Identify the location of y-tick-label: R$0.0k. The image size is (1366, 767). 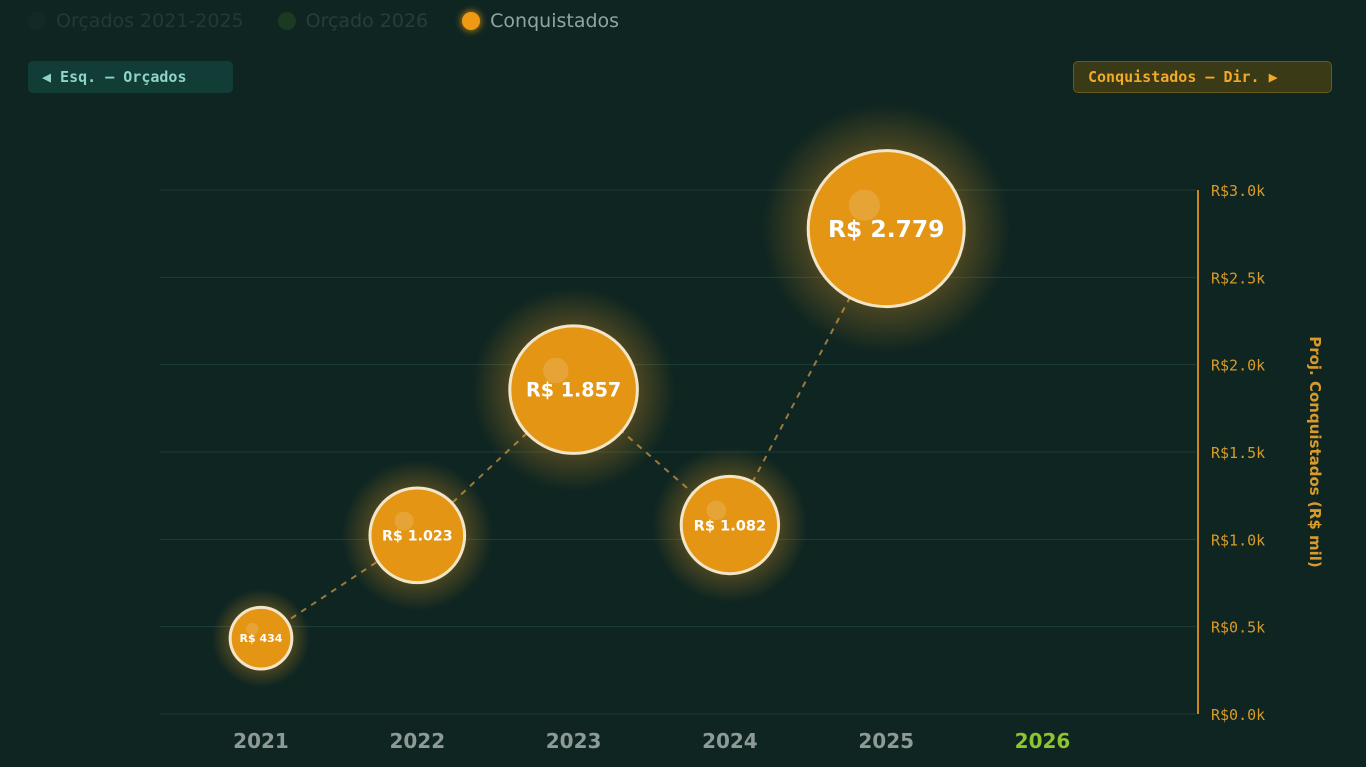
(1238, 715).